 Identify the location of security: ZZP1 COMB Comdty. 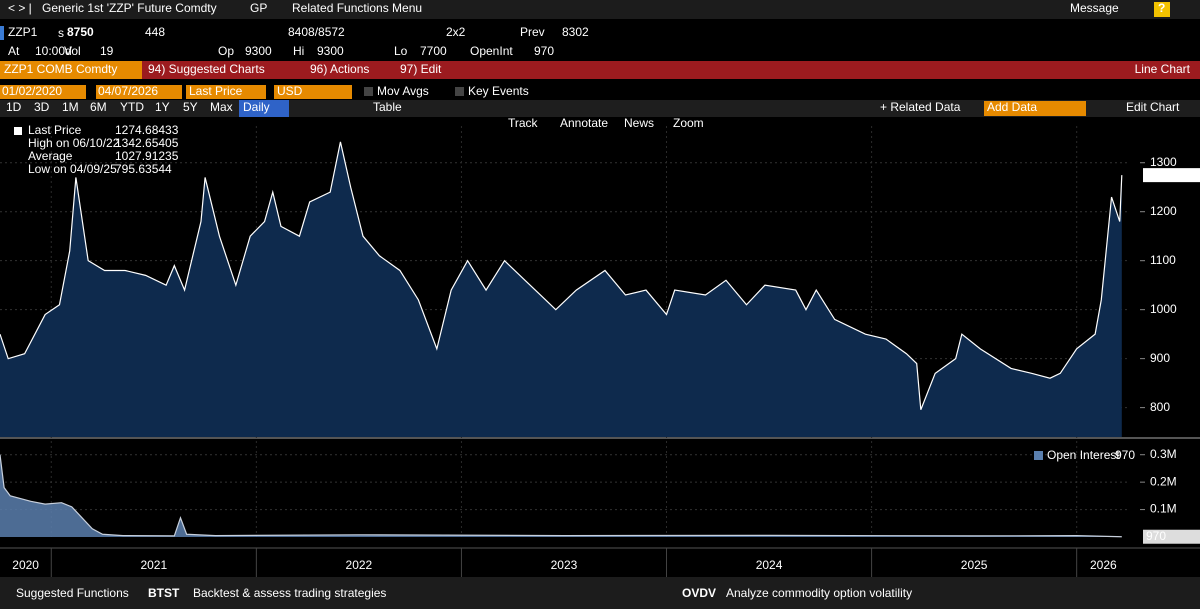
(60, 69).